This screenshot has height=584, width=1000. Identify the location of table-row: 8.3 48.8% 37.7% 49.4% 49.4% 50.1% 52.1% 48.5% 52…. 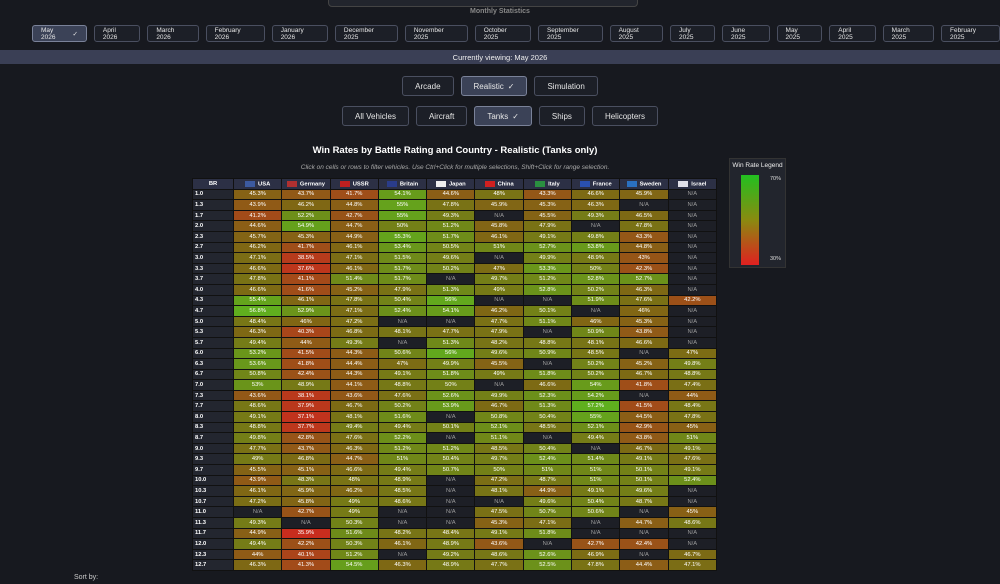
(455, 427).